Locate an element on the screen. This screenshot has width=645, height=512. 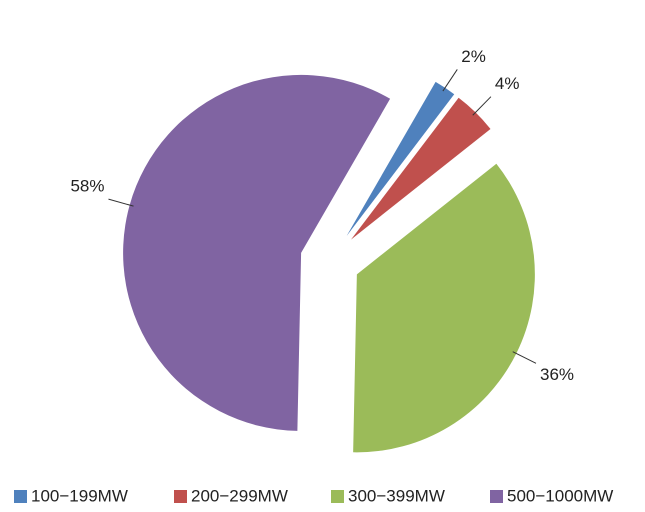
legend-label: 300−399MW is located at coordinates (396, 495).